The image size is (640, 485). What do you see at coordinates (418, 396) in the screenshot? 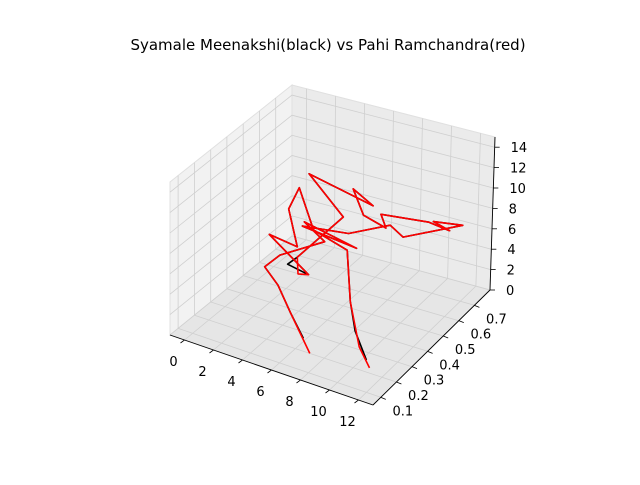
I see `y-tick-label: 0.2` at bounding box center [418, 396].